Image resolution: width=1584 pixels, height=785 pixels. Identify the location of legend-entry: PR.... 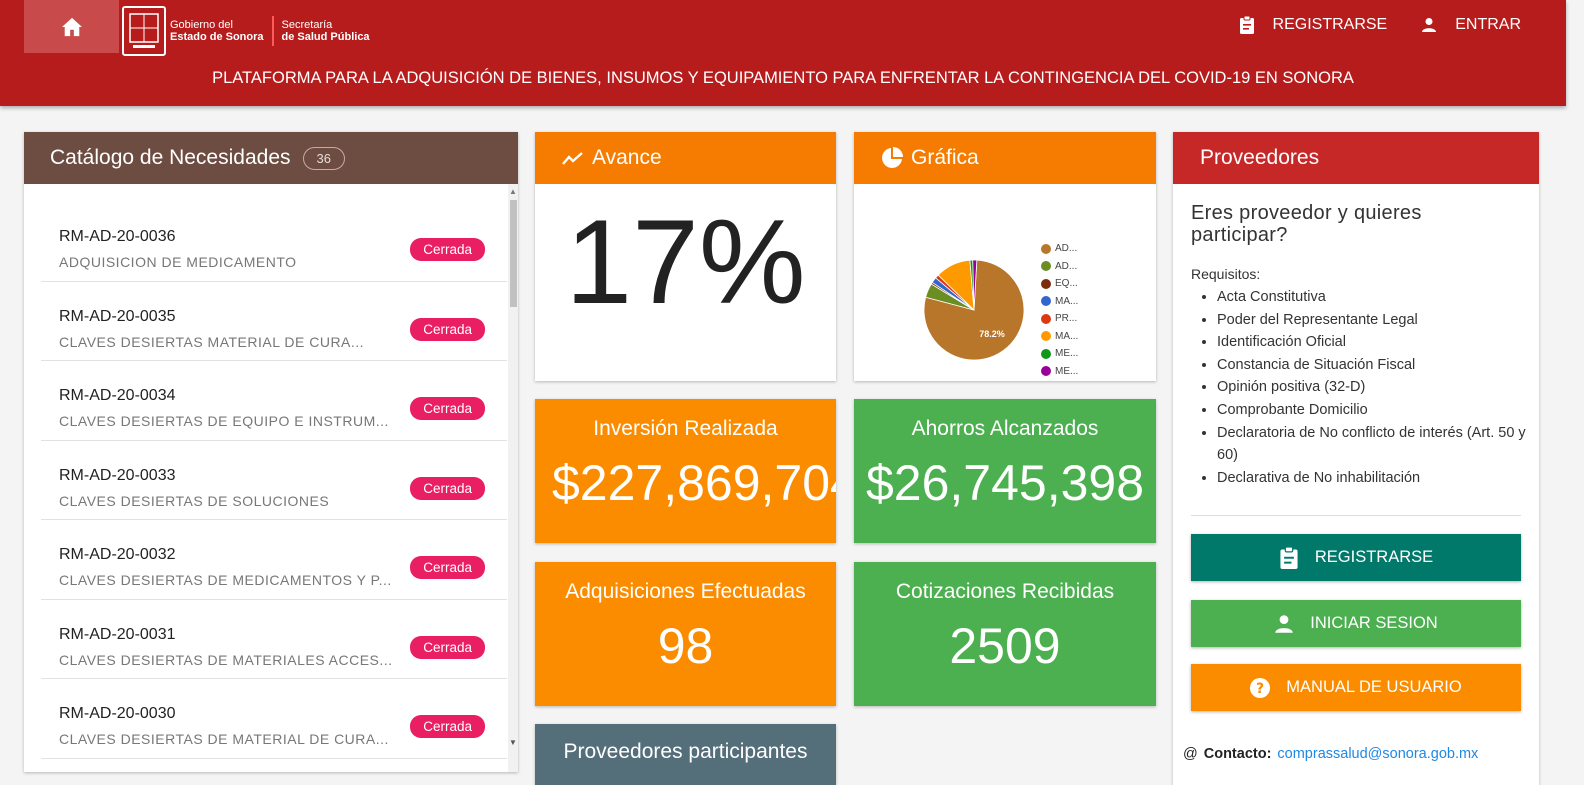
(1059, 319).